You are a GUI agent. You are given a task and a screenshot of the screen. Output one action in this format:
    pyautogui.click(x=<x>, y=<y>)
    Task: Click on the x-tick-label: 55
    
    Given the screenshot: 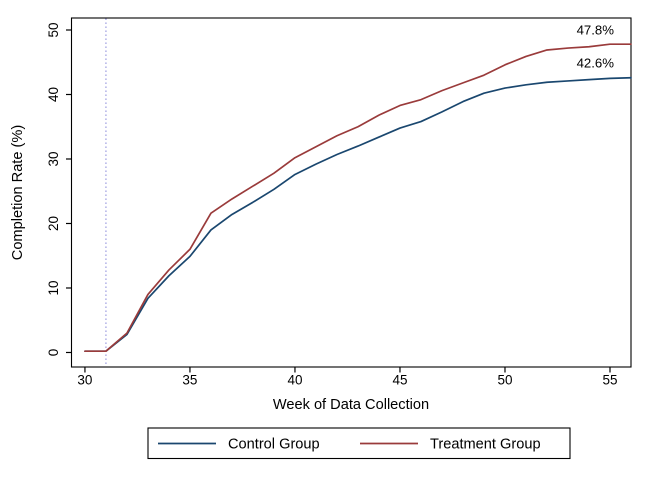 What is the action you would take?
    pyautogui.click(x=609, y=380)
    